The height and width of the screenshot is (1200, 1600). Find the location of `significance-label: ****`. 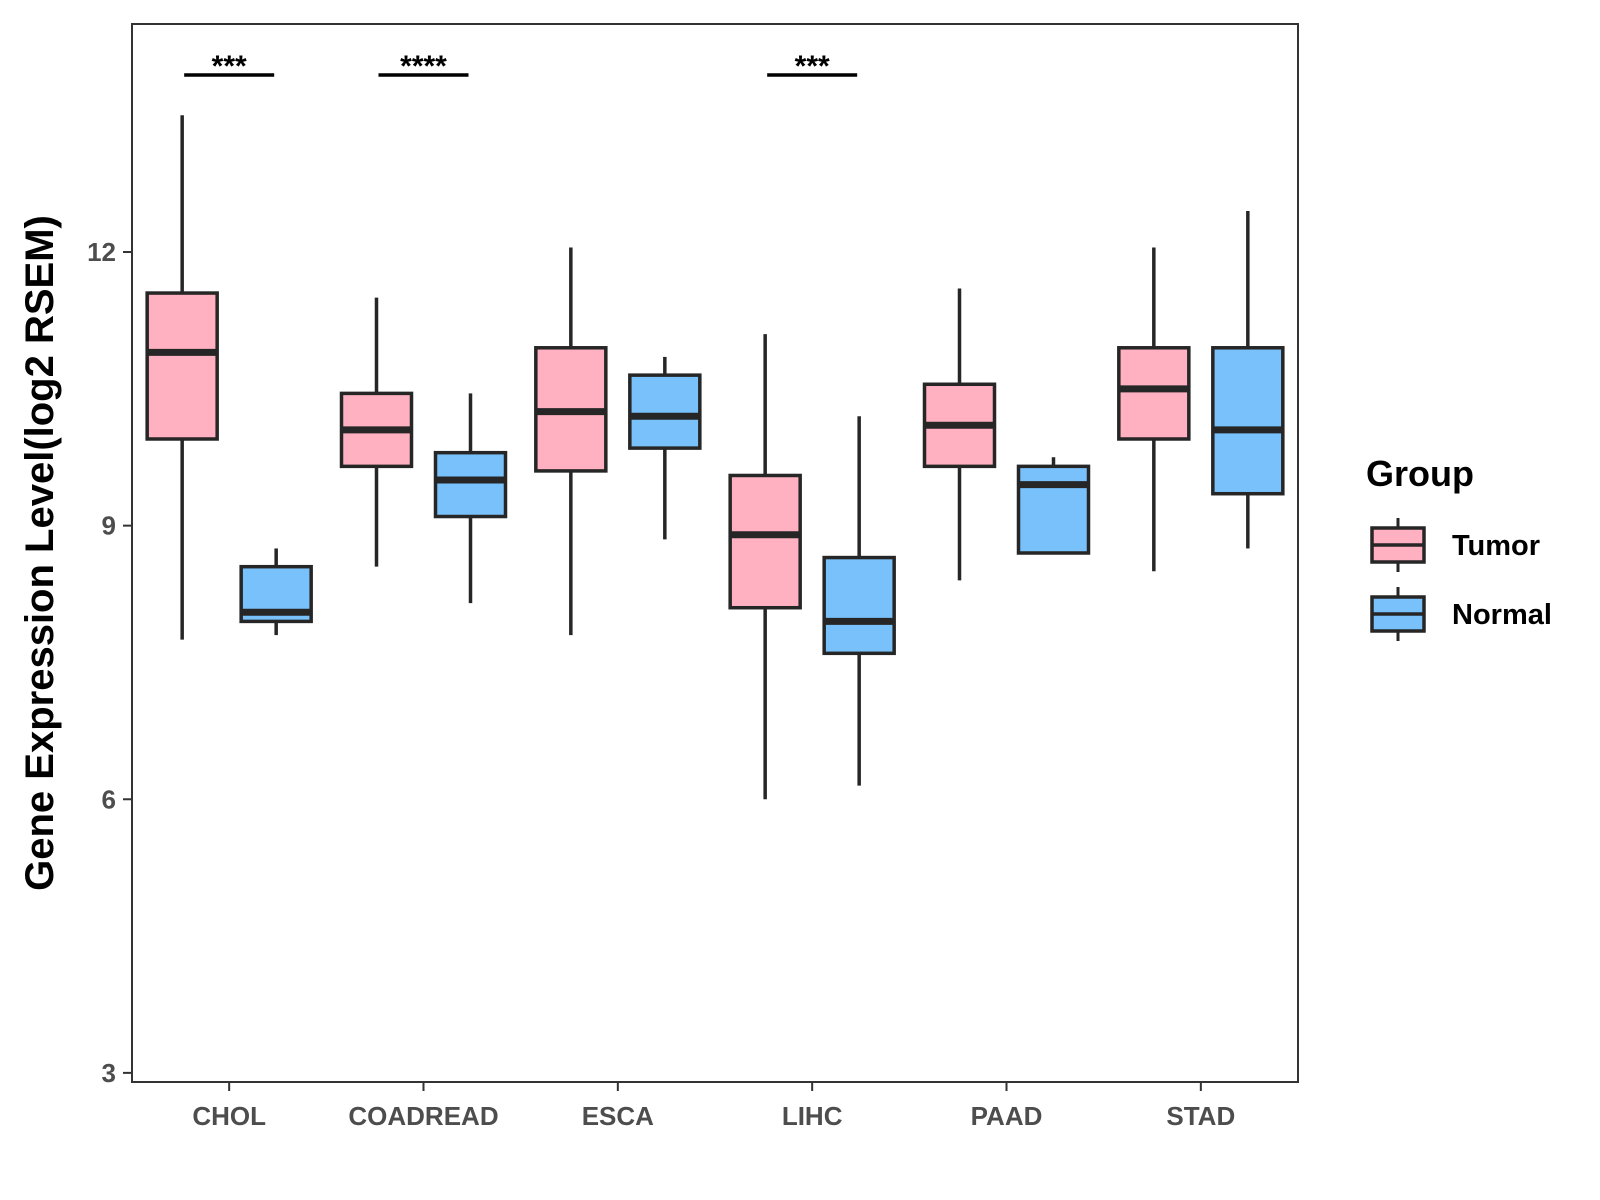

significance-label: **** is located at coordinates (423, 66).